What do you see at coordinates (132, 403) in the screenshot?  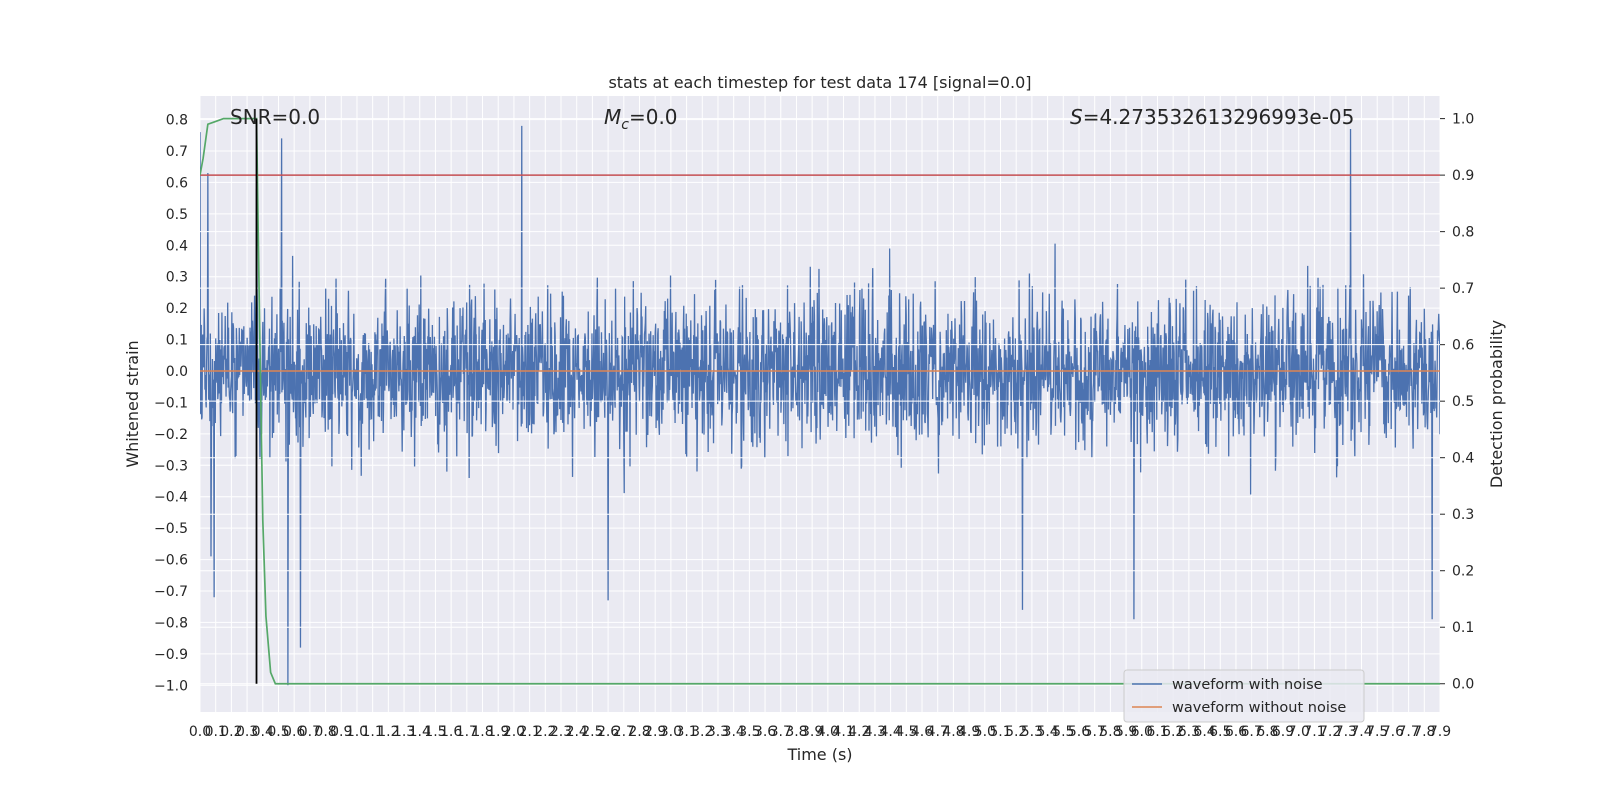 I see `y-axis-label: Whitened strain` at bounding box center [132, 403].